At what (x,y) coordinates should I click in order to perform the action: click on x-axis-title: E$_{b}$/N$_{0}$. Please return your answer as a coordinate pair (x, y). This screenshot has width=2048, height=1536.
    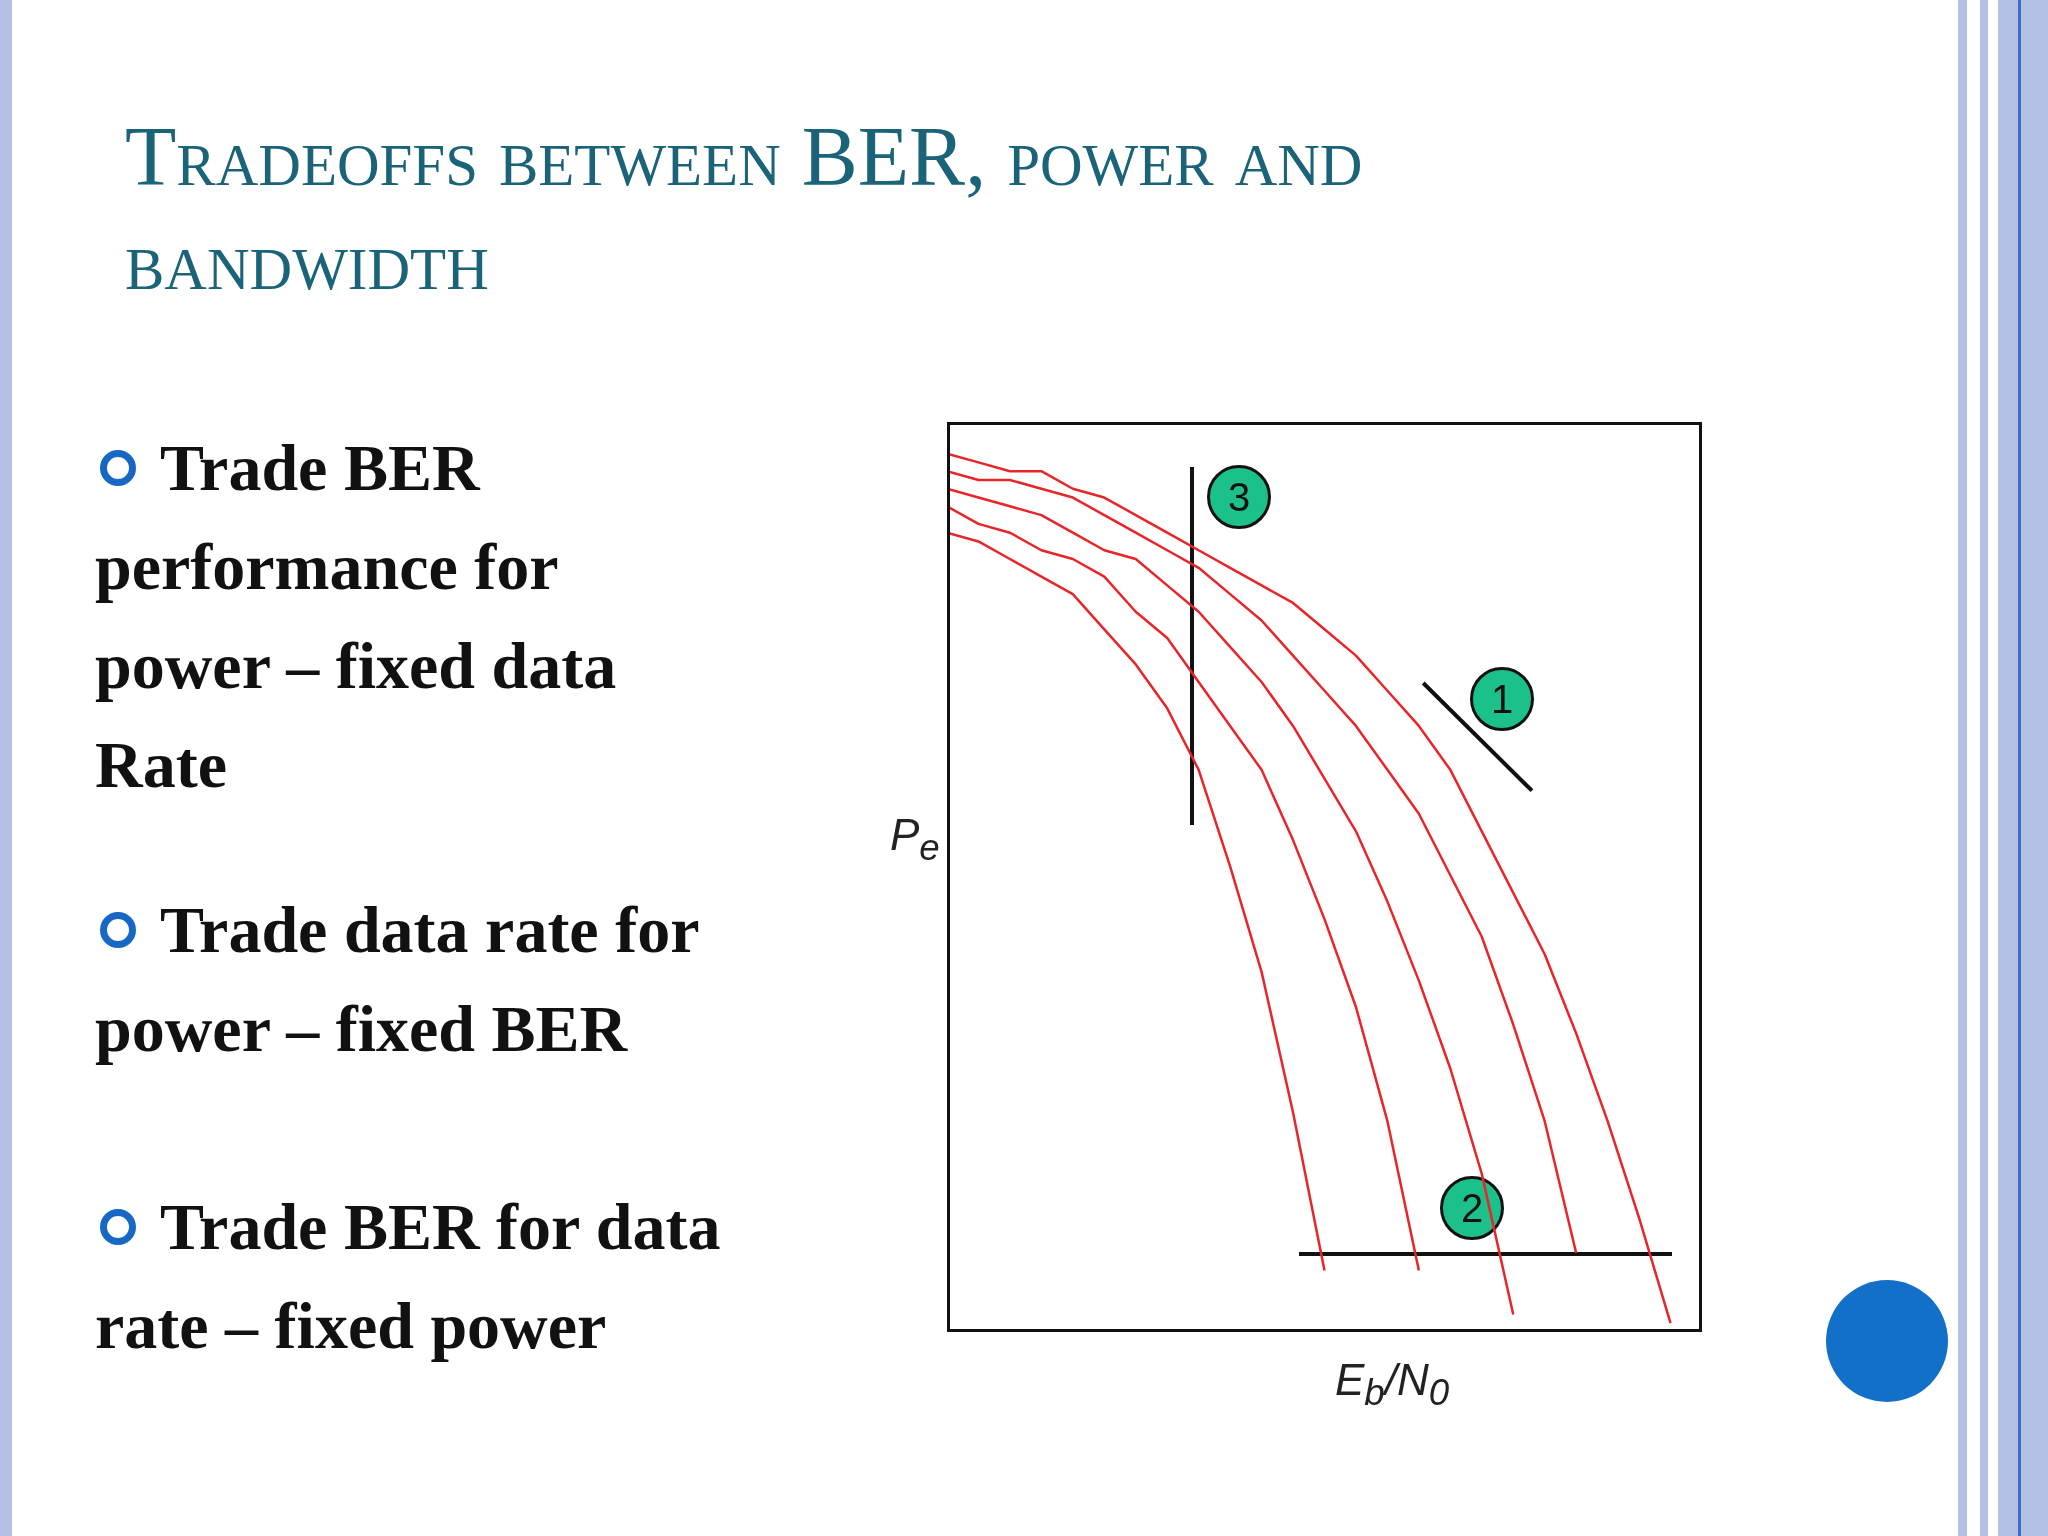
    Looking at the image, I should click on (1392, 1384).